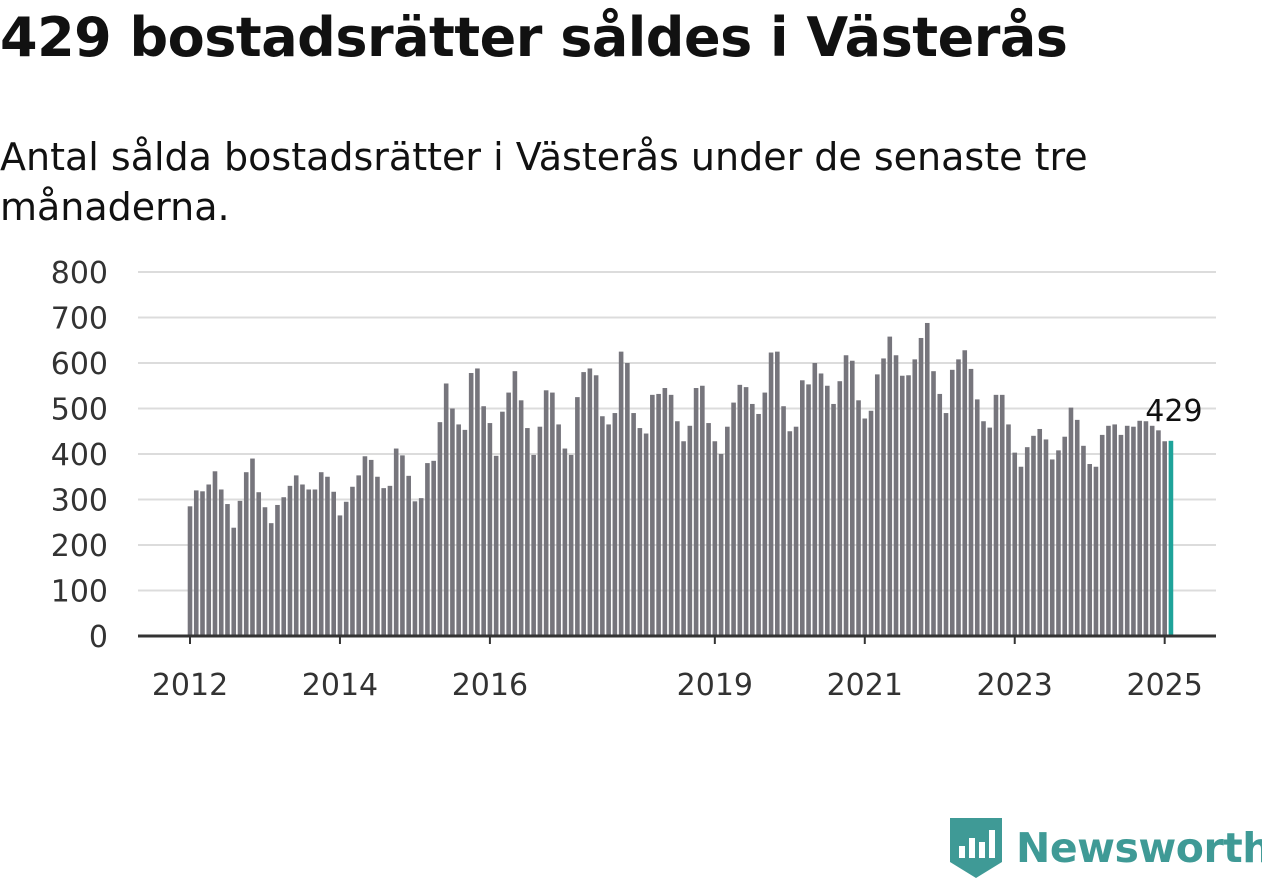 The width and height of the screenshot is (1262, 879). Describe the element at coordinates (190, 685) in the screenshot. I see `x-tick-label: 2012` at that location.